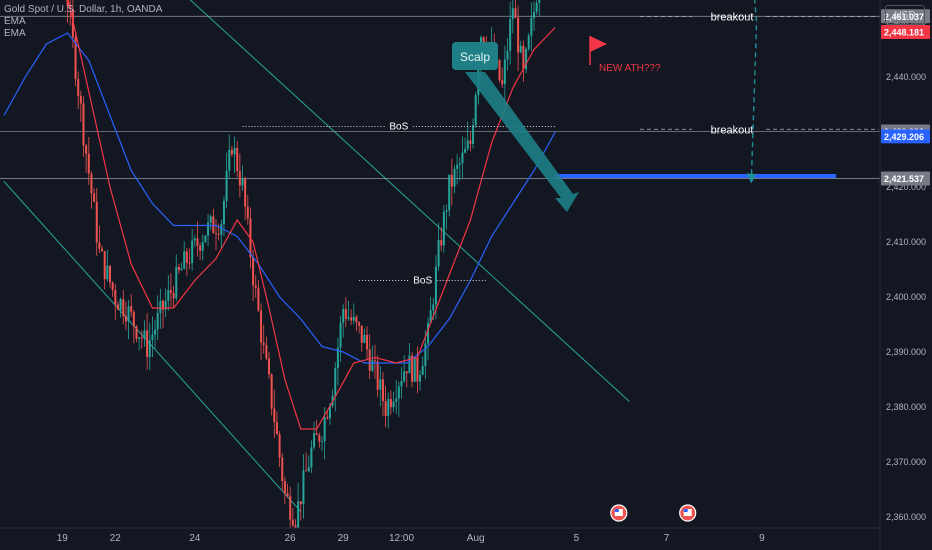 Image resolution: width=932 pixels, height=550 pixels. What do you see at coordinates (906, 275) in the screenshot?
I see `price-axis-bg` at bounding box center [906, 275].